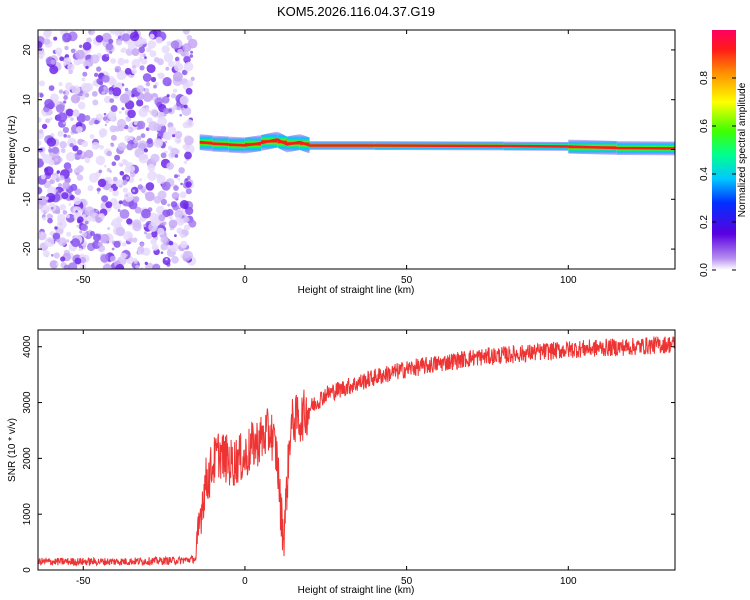 The height and width of the screenshot is (600, 750). I want to click on x-tick-label: 100, so click(568, 280).